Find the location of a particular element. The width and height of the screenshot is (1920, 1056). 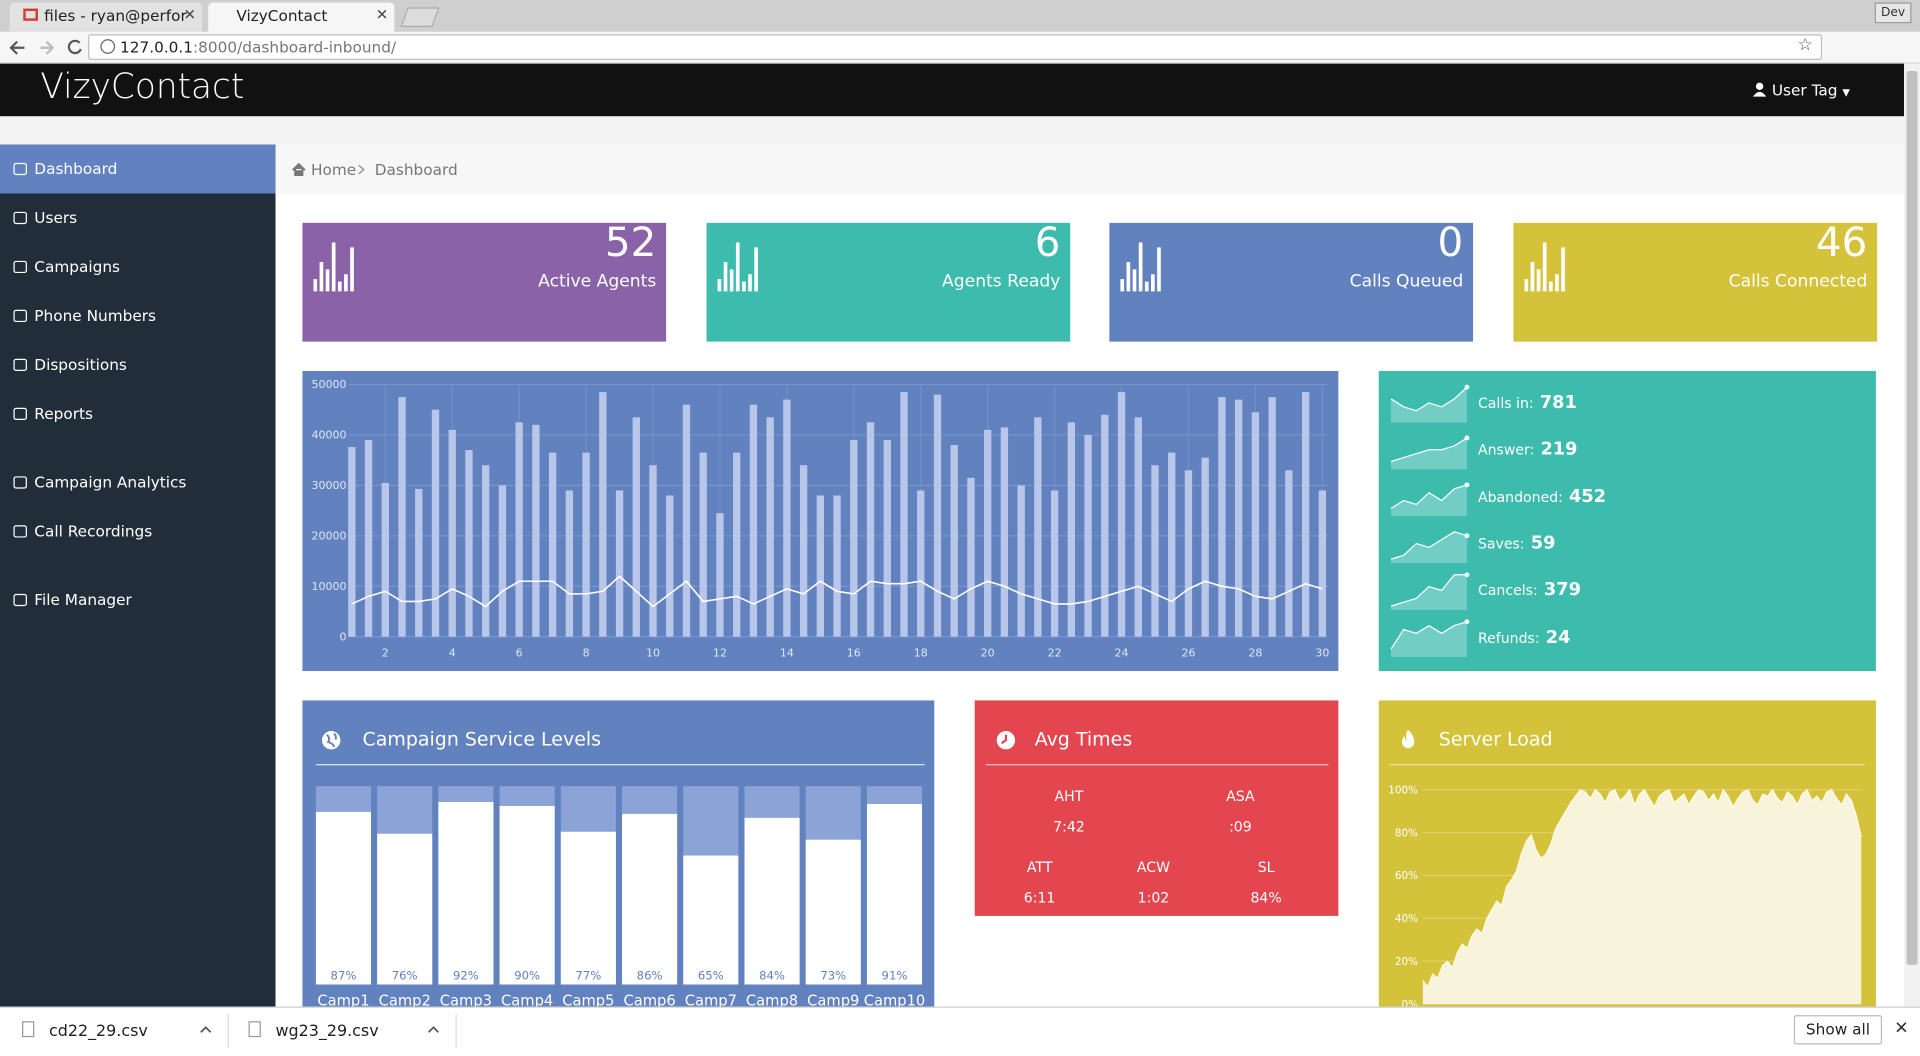

bar-label: 91% is located at coordinates (895, 976).